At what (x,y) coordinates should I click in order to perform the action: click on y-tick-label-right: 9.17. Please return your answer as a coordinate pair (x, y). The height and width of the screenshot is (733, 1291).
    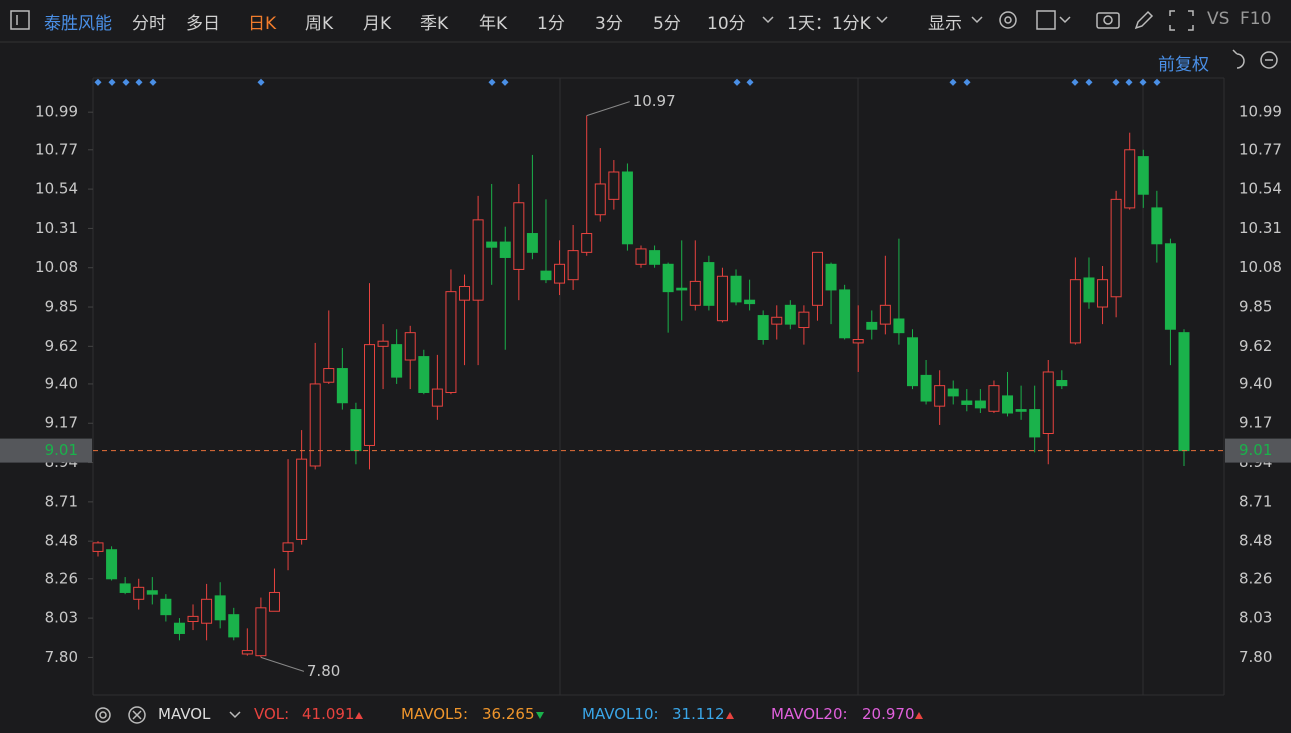
    Looking at the image, I should click on (1255, 423).